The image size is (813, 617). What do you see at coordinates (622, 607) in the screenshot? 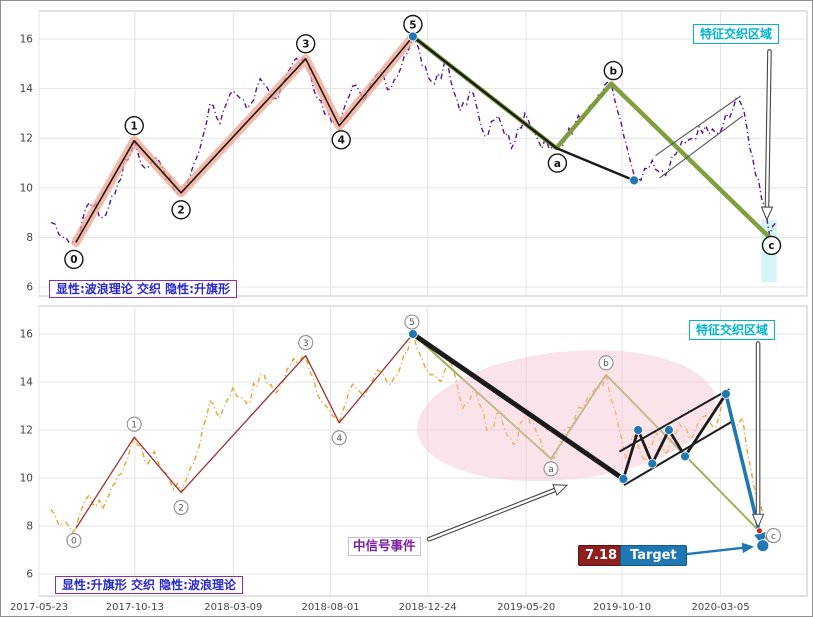
I see `x-tick-label: 2019-10-10` at bounding box center [622, 607].